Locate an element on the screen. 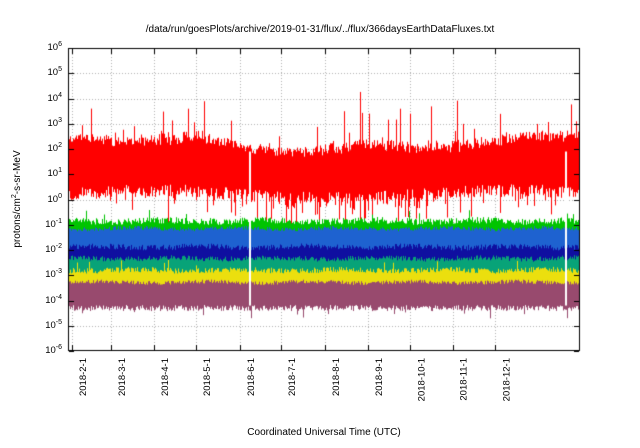 This screenshot has height=448, width=640. y-tick-label: 10³ is located at coordinates (54, 122).